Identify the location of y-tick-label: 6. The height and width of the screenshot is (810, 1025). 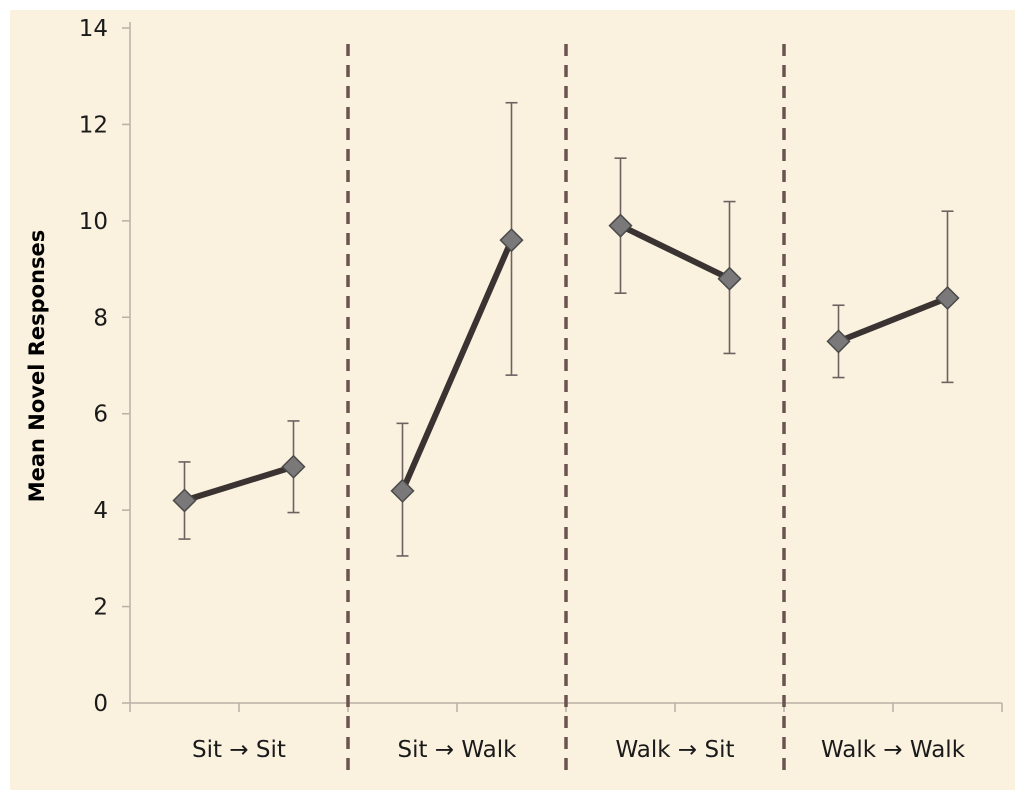
(100, 415).